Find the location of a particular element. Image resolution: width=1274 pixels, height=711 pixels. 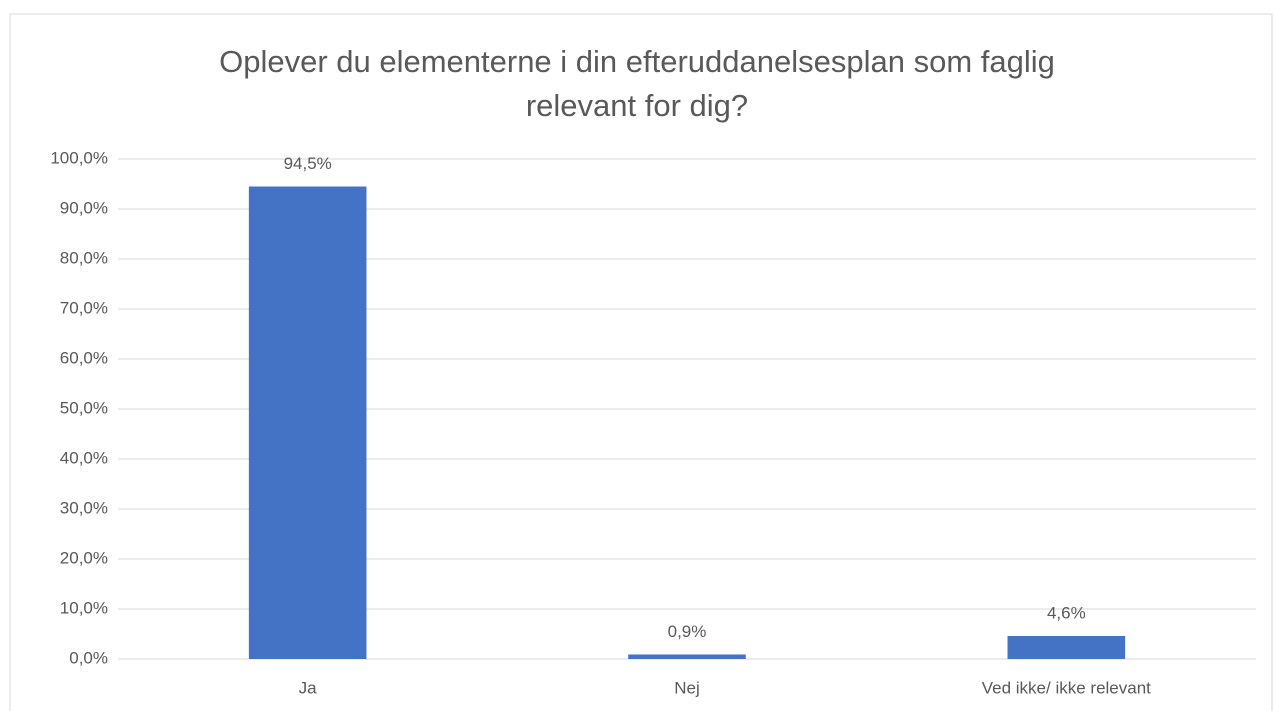

y-tick-label: 50,0% is located at coordinates (84, 407).